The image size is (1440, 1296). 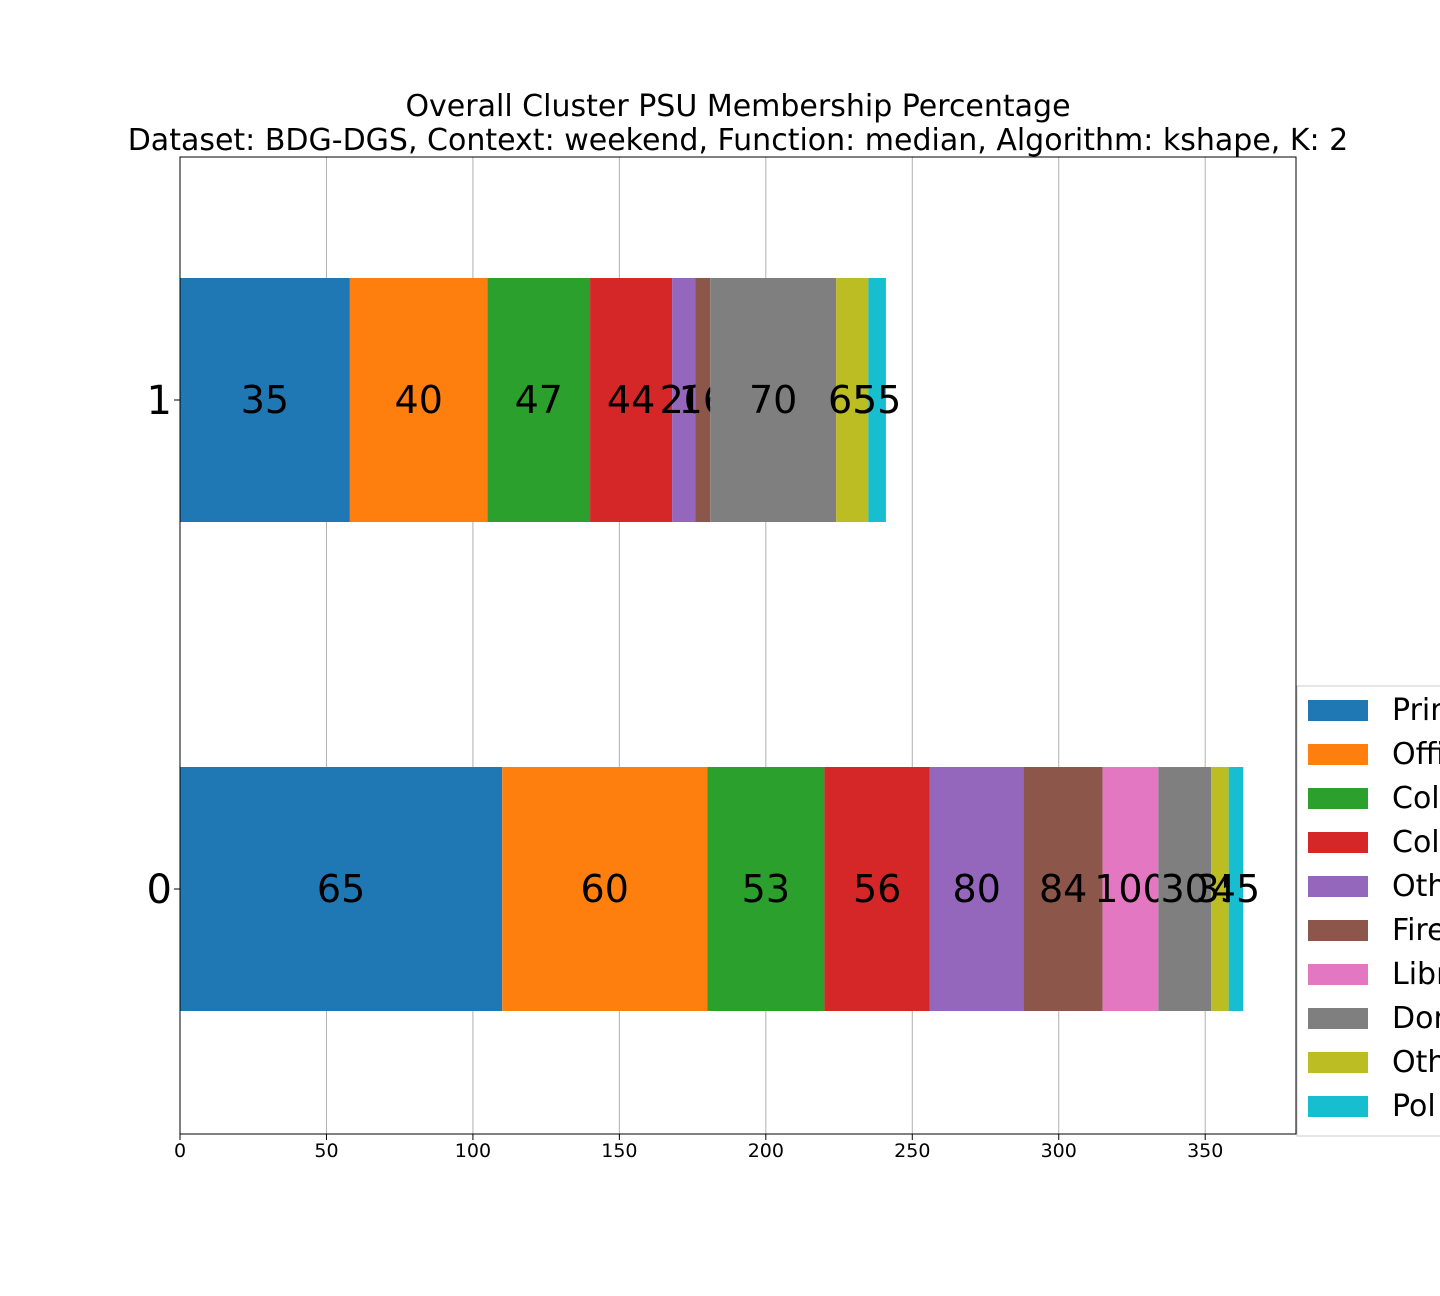 I want to click on bar-label-0-series-2: 53, so click(x=766, y=889).